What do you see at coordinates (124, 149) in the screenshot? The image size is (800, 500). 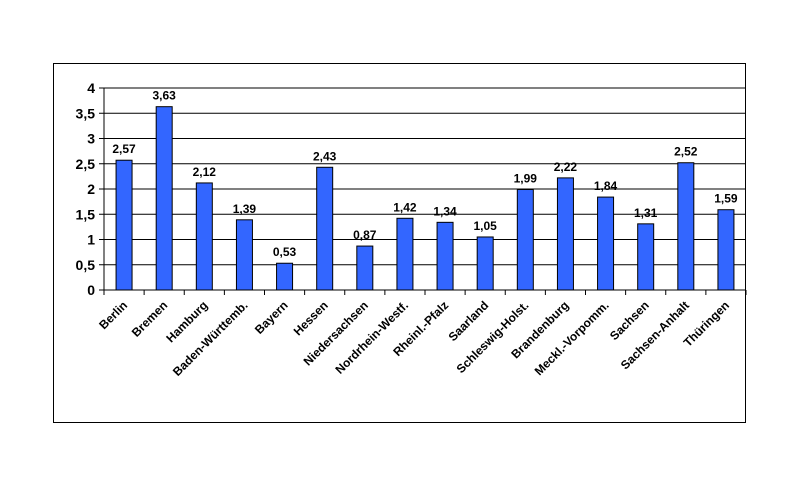 I see `data-label: 2,57` at bounding box center [124, 149].